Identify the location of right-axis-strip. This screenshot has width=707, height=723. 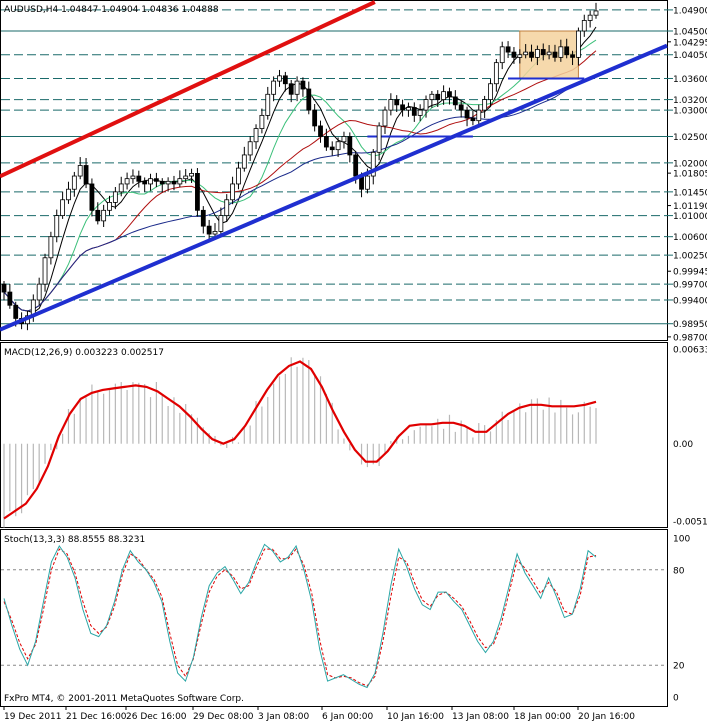
(687, 354).